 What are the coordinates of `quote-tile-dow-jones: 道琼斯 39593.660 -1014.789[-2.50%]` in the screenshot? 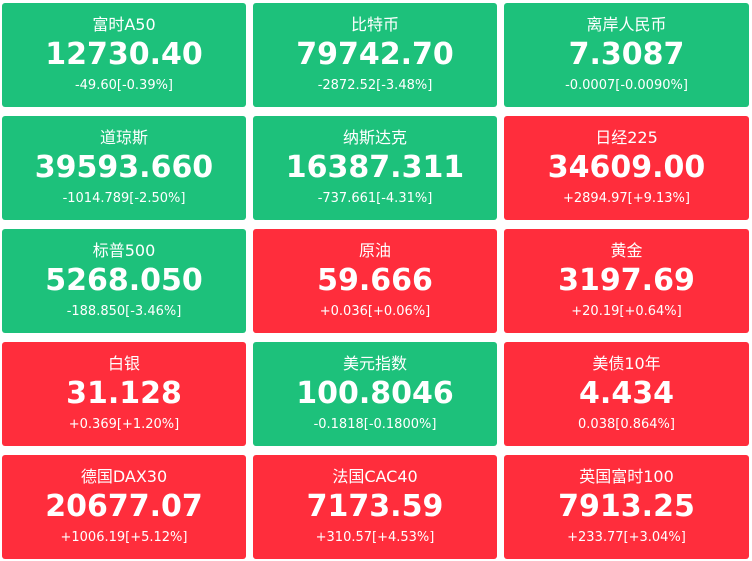 It's located at (124, 168).